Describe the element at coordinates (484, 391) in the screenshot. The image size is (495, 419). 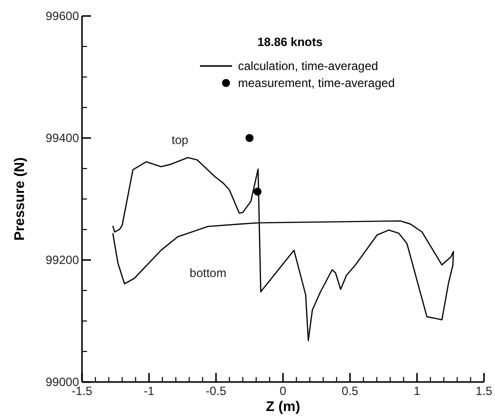
I see `x-tick-label: 1.5` at that location.